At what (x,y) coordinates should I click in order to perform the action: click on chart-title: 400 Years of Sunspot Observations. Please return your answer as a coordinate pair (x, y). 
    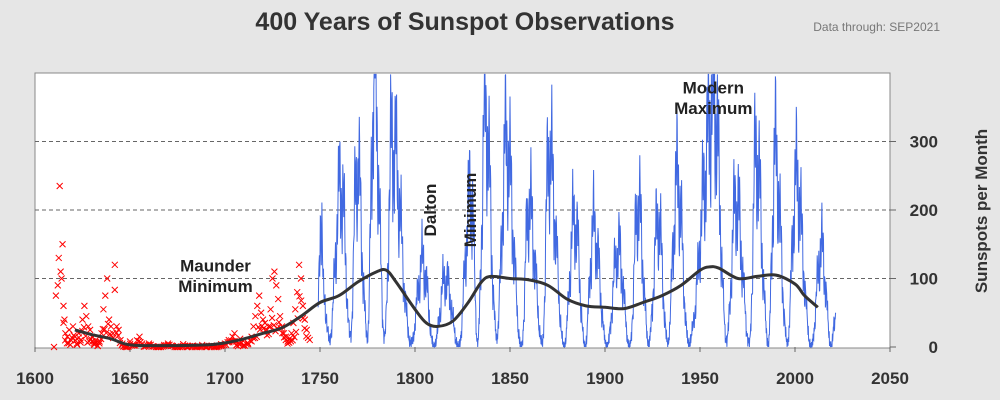
    Looking at the image, I should click on (465, 22).